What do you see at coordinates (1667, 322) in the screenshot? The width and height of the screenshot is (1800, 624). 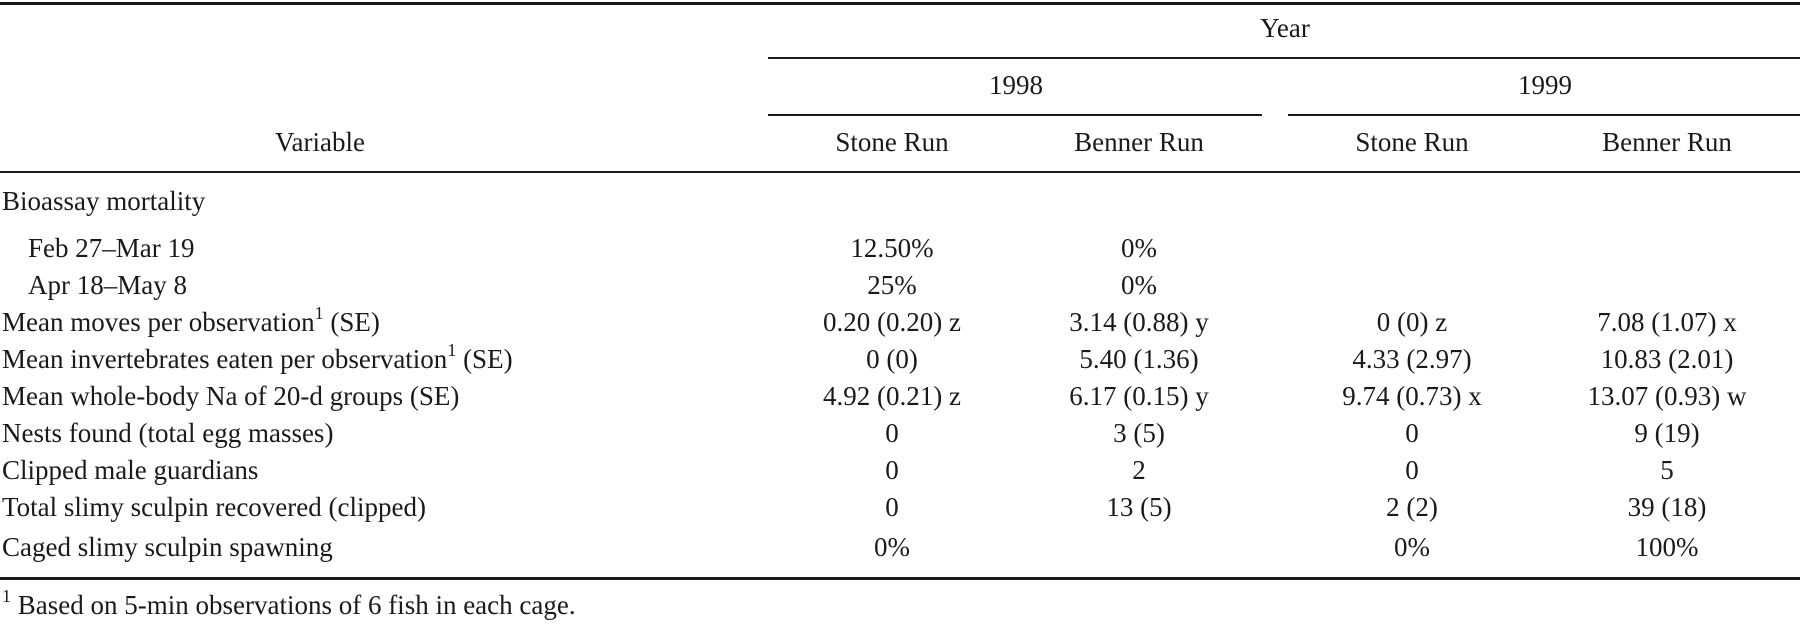 I see `table-cell: 7.08 (1.07) x` at bounding box center [1667, 322].